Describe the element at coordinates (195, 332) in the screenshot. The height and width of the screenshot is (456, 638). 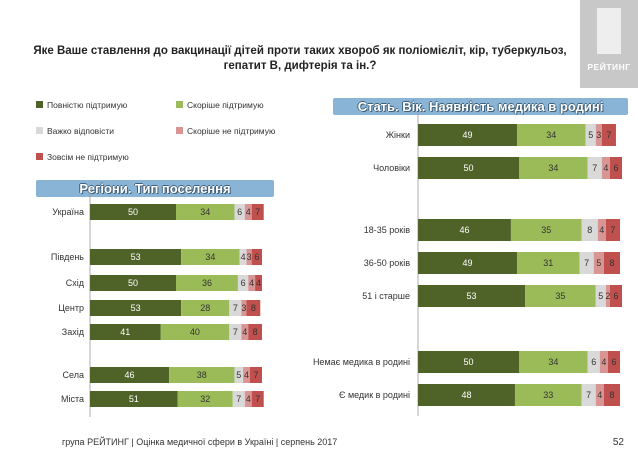
I see `data-label: 40` at that location.